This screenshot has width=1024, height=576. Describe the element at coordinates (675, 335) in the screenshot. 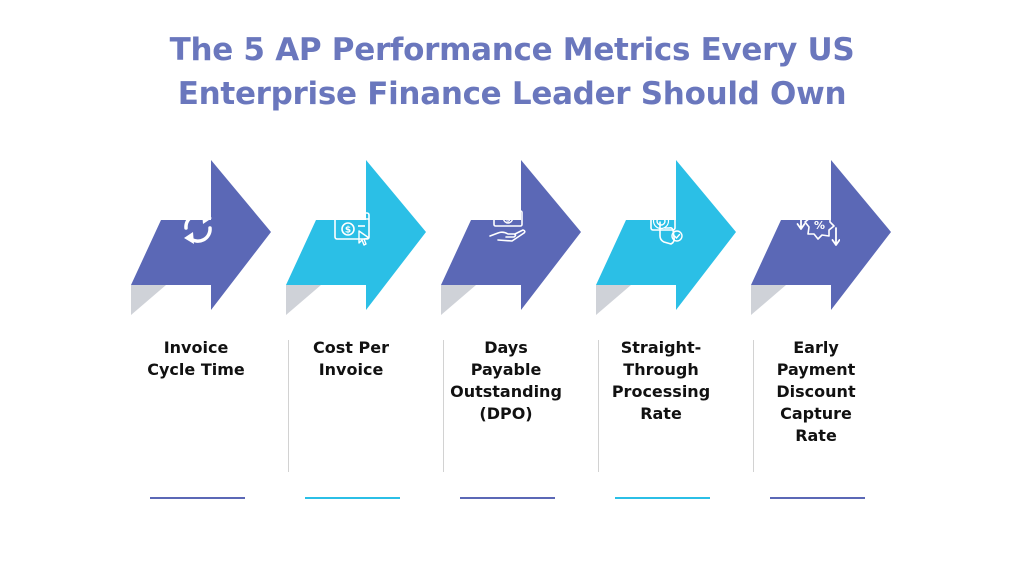

I see `metric-straight-through-processing-rate: Straight- Through Processing Rate` at that location.